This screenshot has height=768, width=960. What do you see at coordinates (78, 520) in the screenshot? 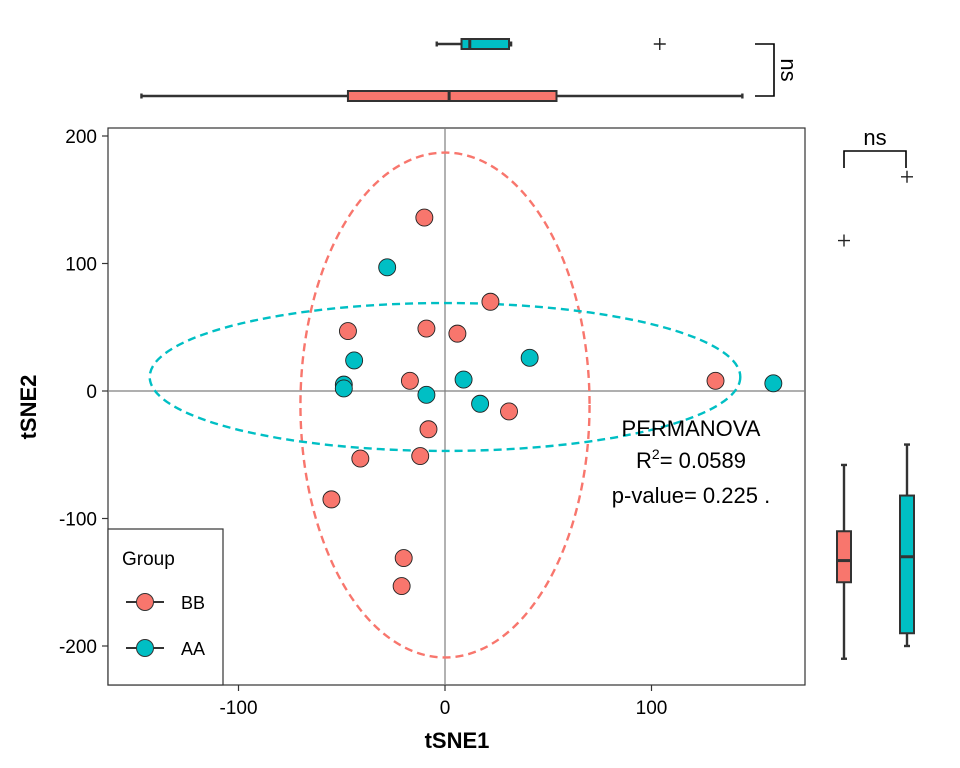
I see `y-tick-label: -100` at bounding box center [78, 520].